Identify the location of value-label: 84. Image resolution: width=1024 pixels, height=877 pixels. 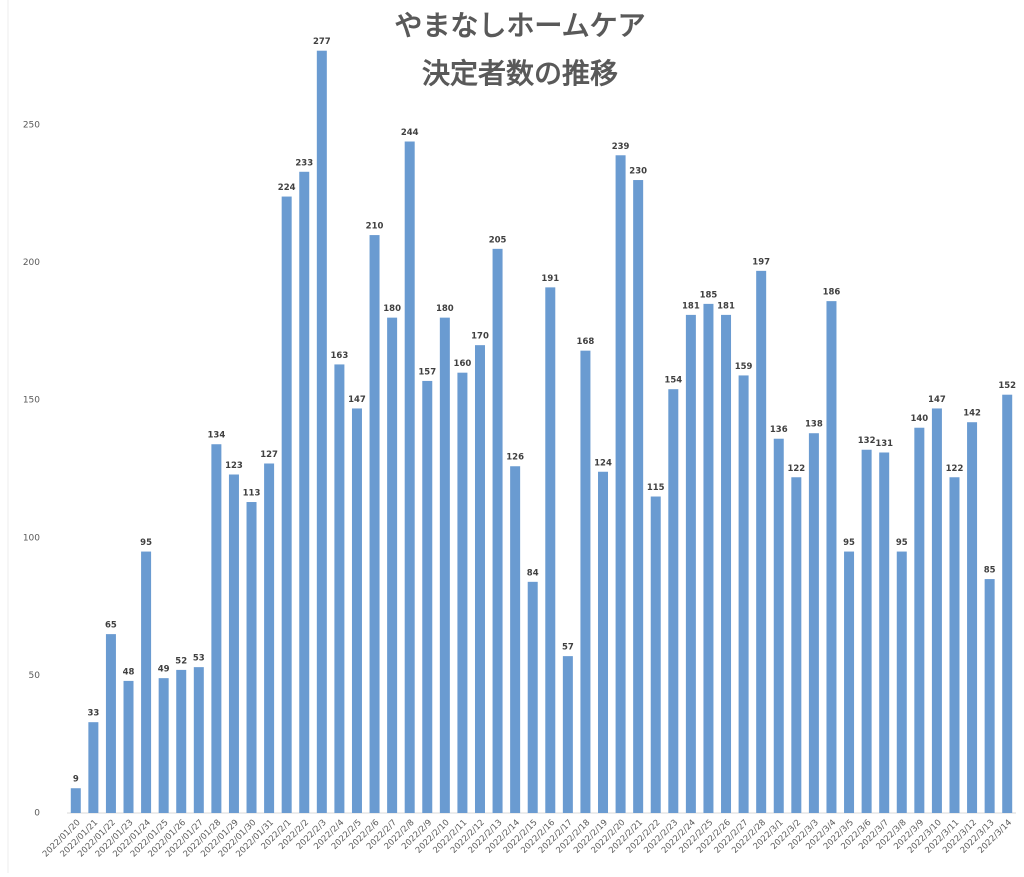
(533, 573).